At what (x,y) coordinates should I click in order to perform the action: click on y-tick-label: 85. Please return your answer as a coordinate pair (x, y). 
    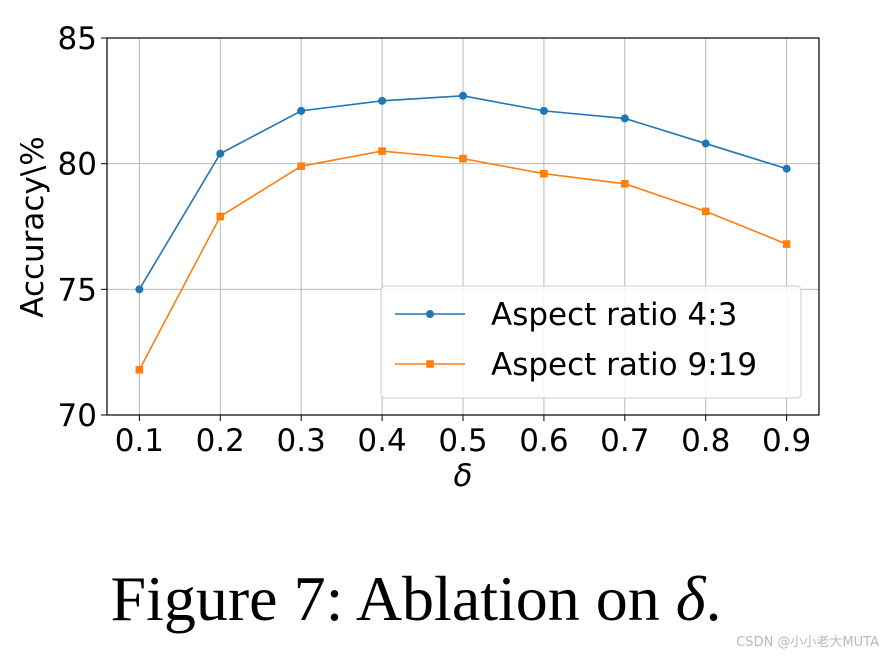
    Looking at the image, I should click on (77, 39).